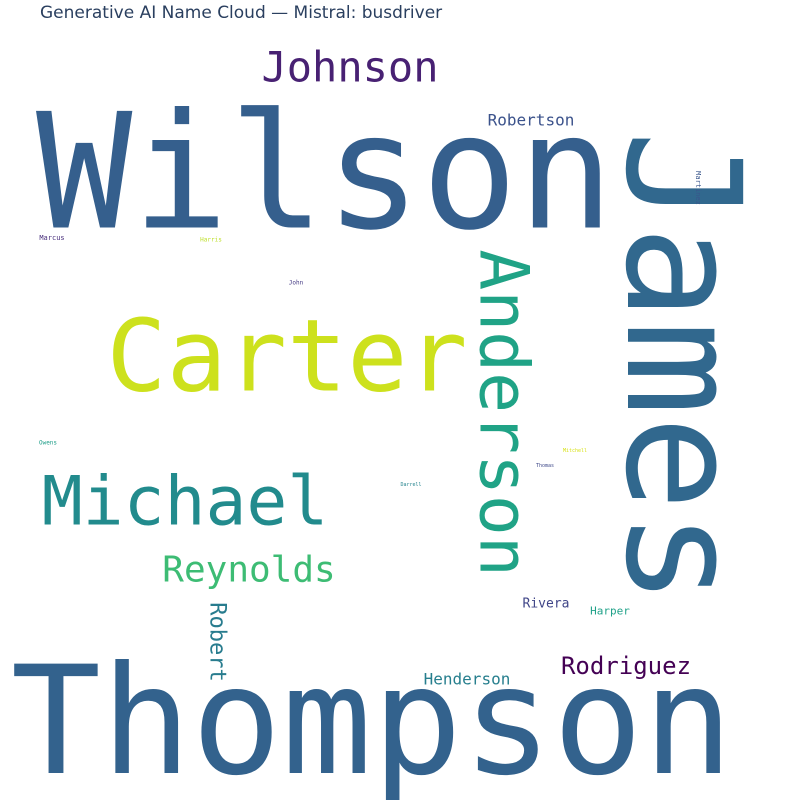  Describe the element at coordinates (286, 356) in the screenshot. I see `word-carter: Carter` at that location.